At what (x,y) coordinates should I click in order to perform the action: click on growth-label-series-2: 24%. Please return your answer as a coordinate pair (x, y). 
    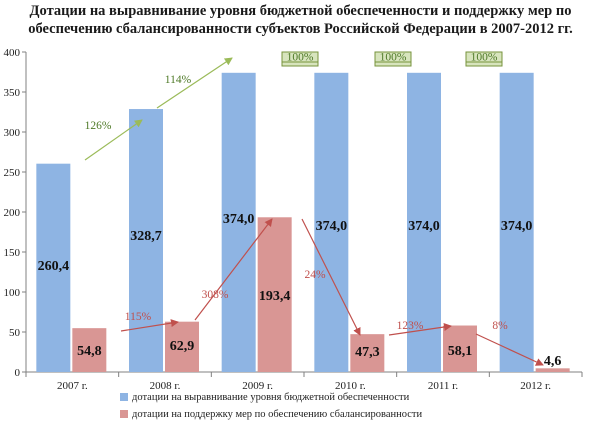
    Looking at the image, I should click on (315, 275).